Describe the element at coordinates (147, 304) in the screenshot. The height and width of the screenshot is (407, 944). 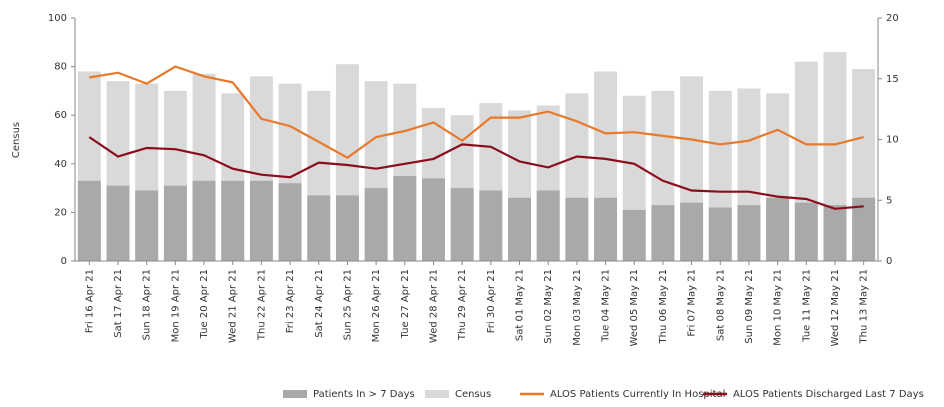
I see `x-tick-label: Sun 18 Apr 21` at that location.